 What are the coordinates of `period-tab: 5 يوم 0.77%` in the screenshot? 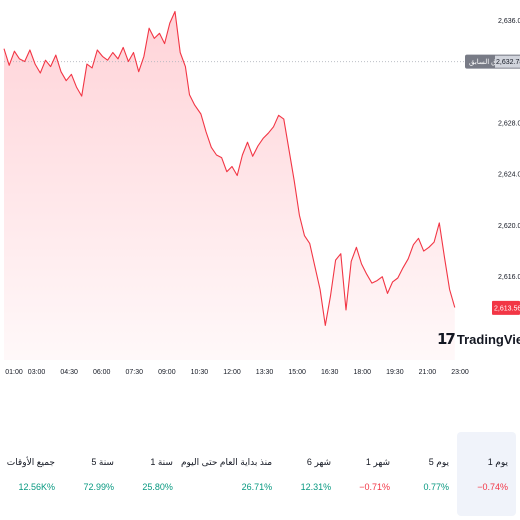 It's located at (427, 474).